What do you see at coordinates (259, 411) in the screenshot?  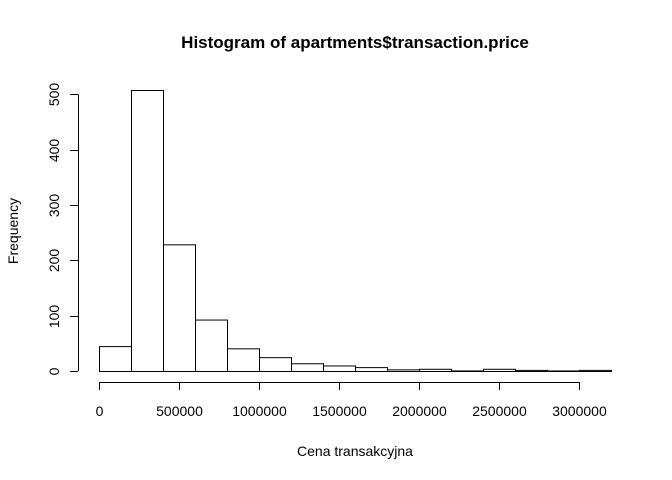 I see `x-tick-label-2: 1000000` at bounding box center [259, 411].